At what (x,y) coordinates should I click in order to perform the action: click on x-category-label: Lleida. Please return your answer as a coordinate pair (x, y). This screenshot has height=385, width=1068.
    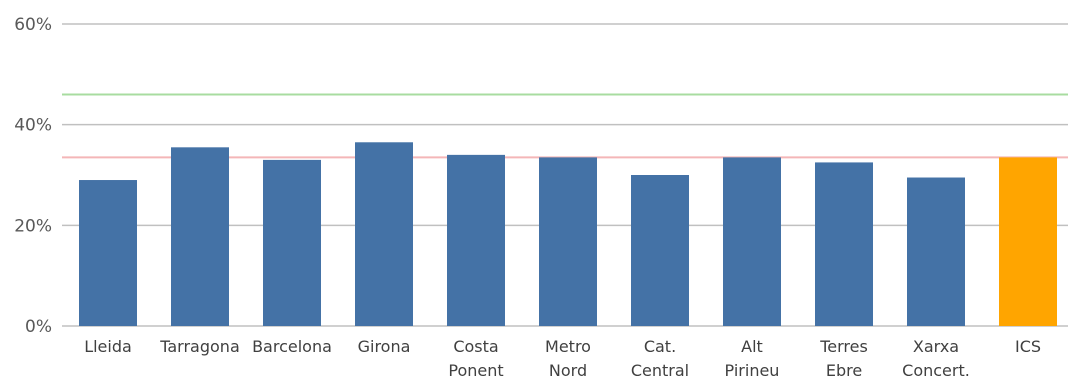
    Looking at the image, I should click on (108, 346).